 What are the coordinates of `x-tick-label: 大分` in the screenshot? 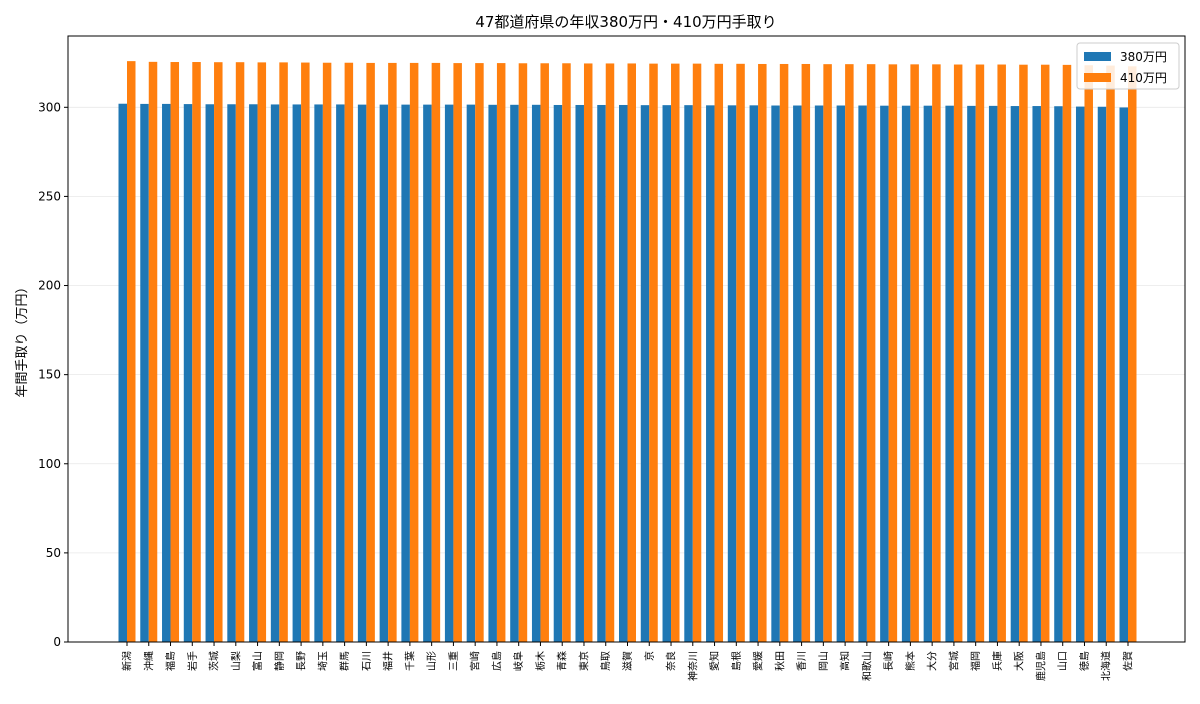 It's located at (932, 661).